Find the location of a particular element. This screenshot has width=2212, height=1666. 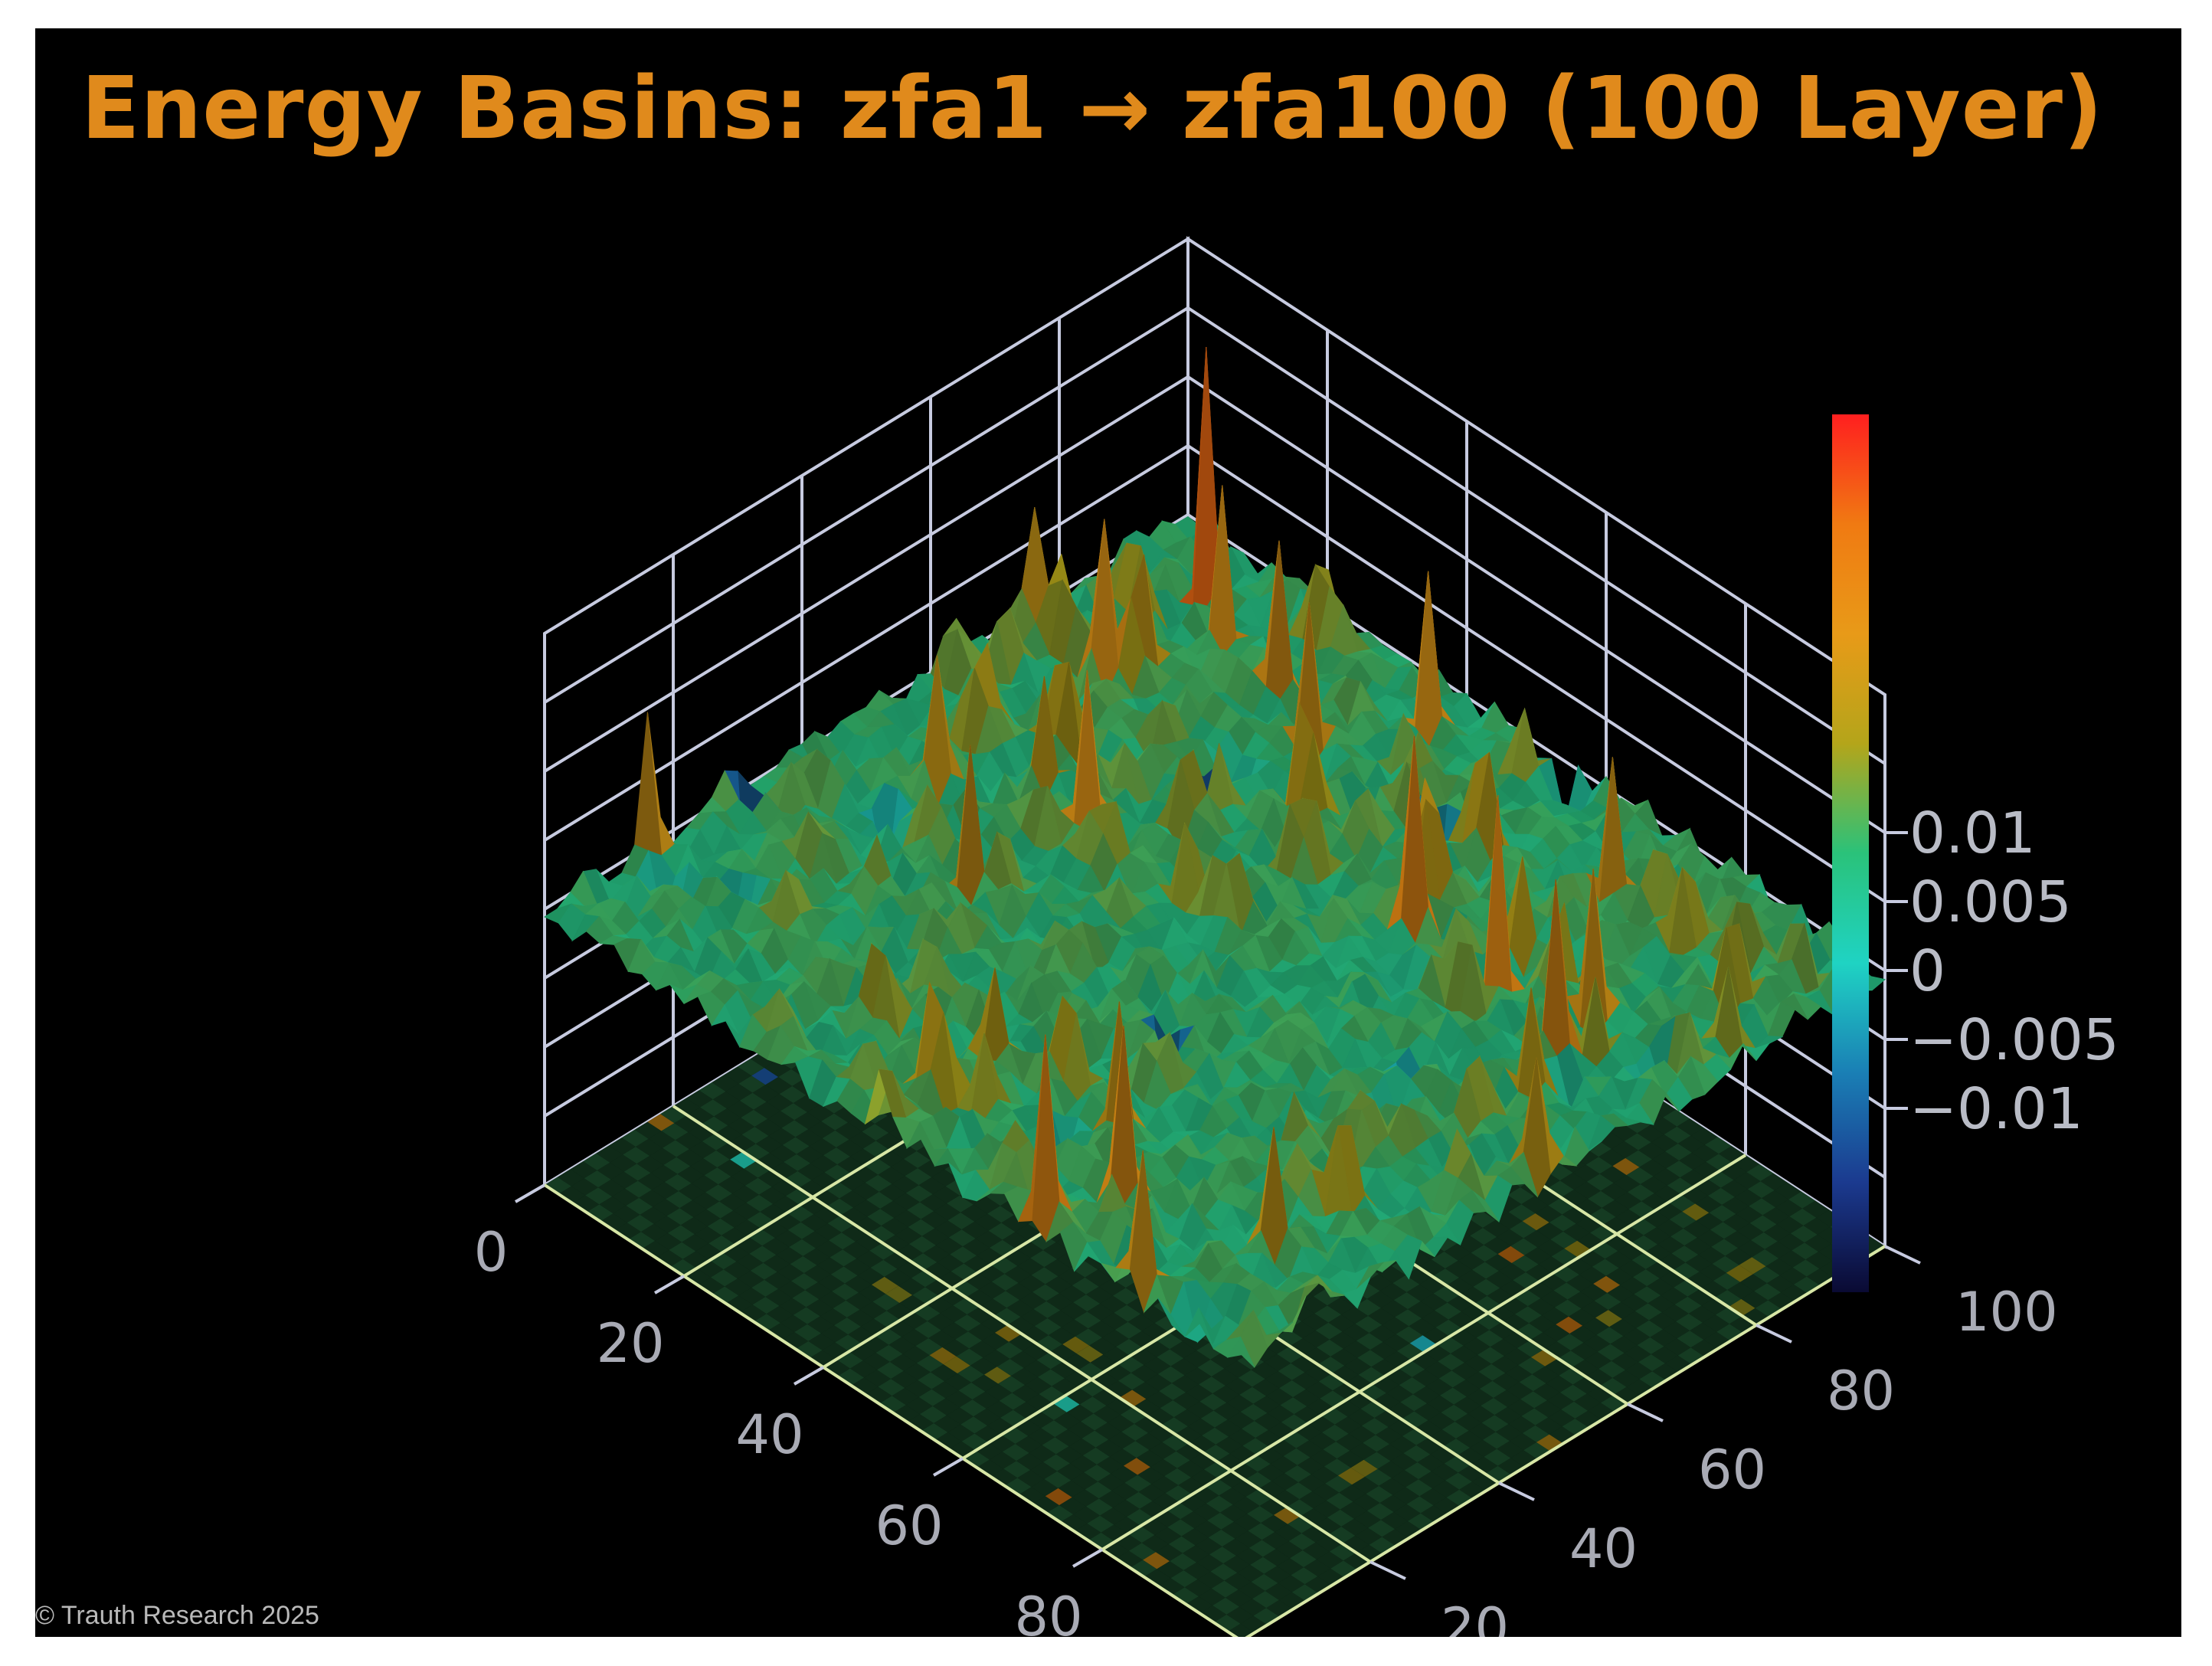

floor-gridline is located at coordinates (1424, 1352).